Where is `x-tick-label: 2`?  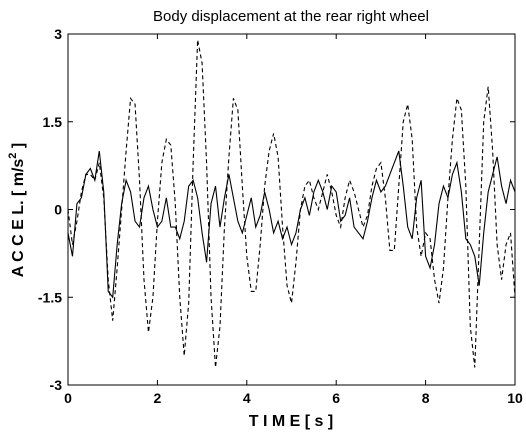
x-tick-label: 2 is located at coordinates (158, 398).